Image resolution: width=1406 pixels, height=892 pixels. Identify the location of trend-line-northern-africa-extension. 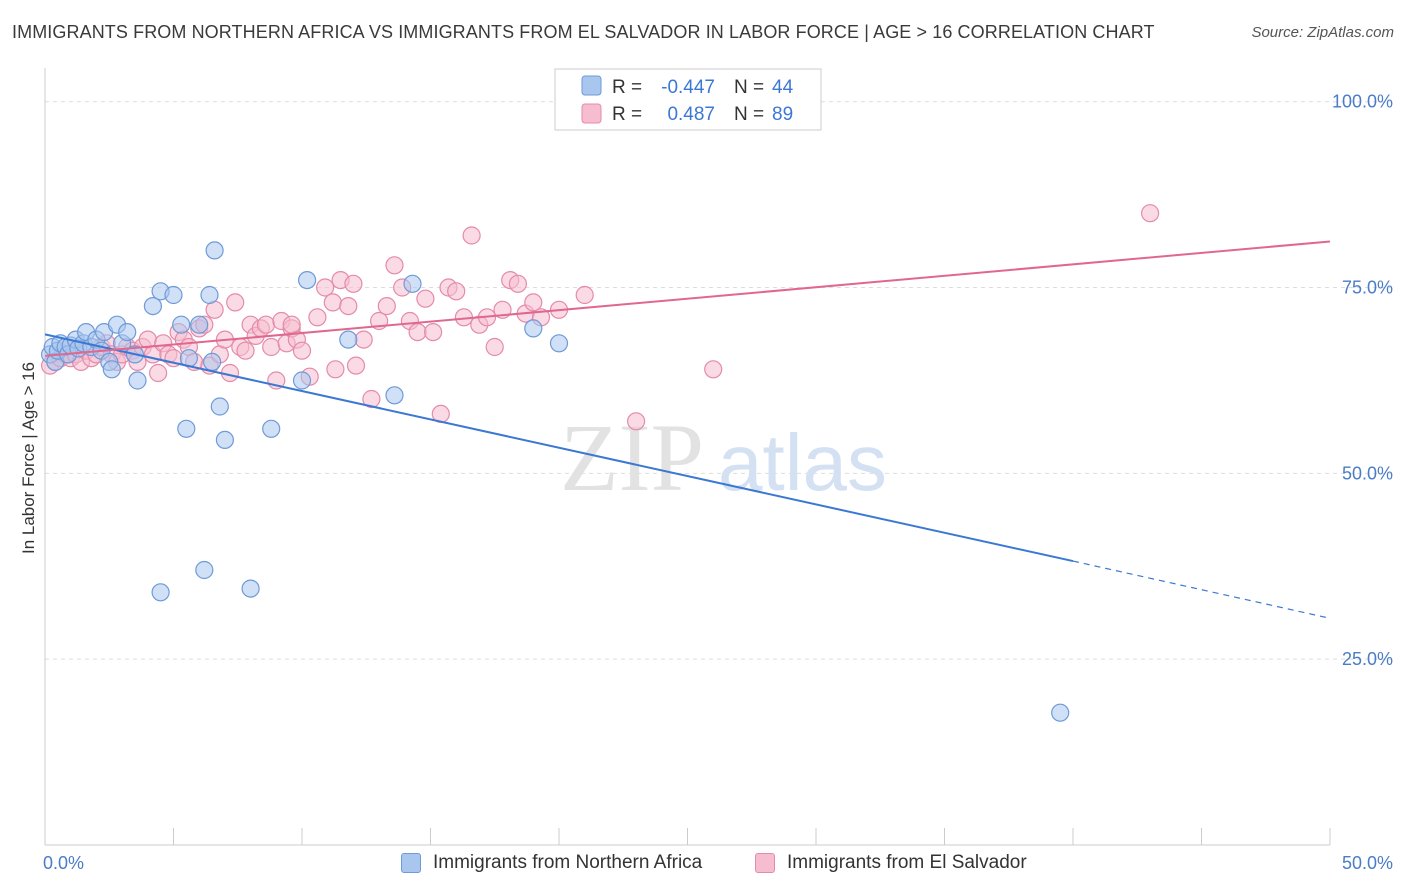
(1201, 589).